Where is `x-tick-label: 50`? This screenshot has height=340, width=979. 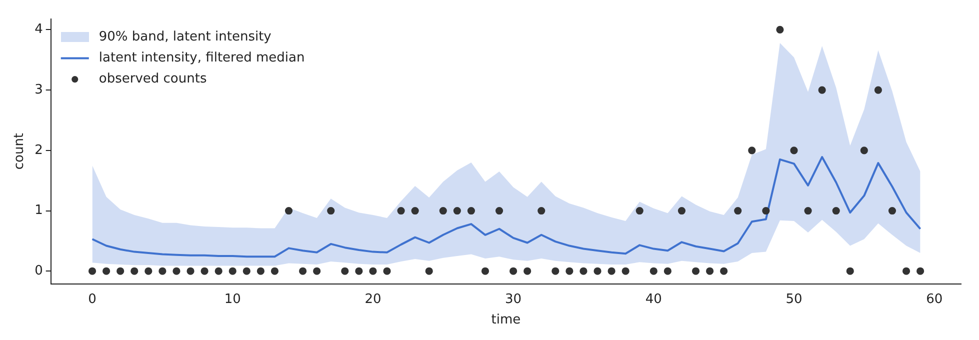 x-tick-label: 50 is located at coordinates (794, 299).